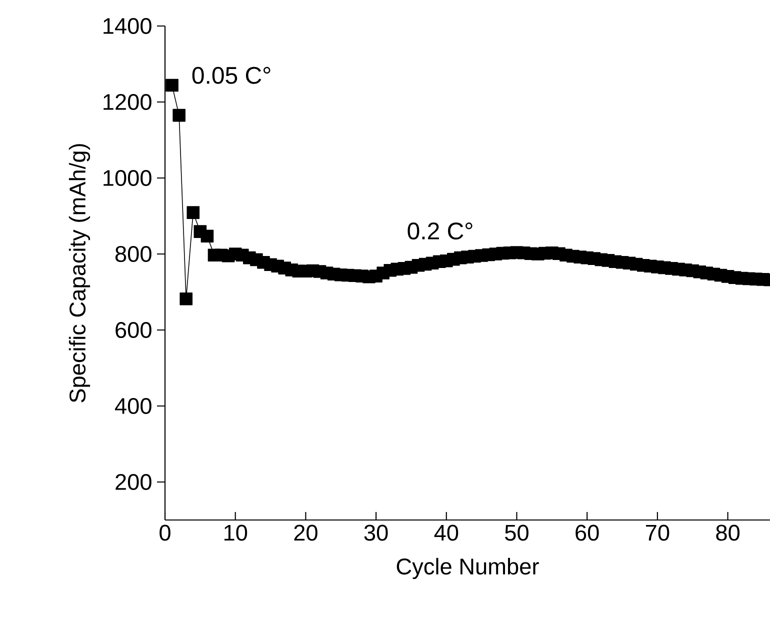 This screenshot has height=633, width=770. Describe the element at coordinates (134, 482) in the screenshot. I see `y-tick-label: 200` at that location.